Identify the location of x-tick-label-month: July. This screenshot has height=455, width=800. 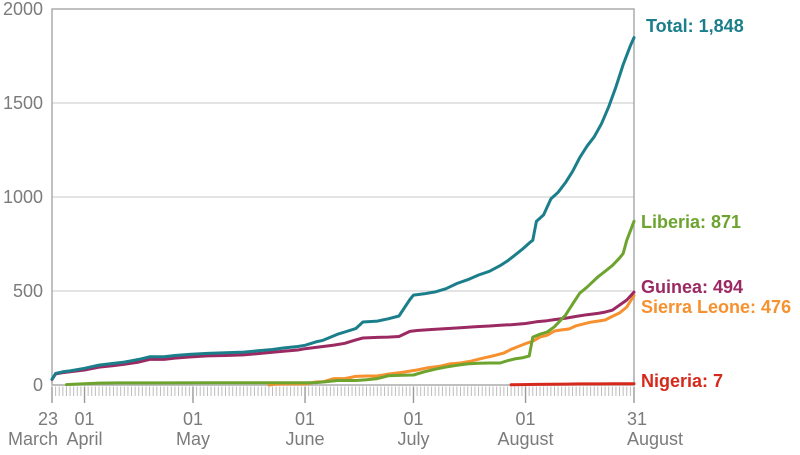
(413, 439).